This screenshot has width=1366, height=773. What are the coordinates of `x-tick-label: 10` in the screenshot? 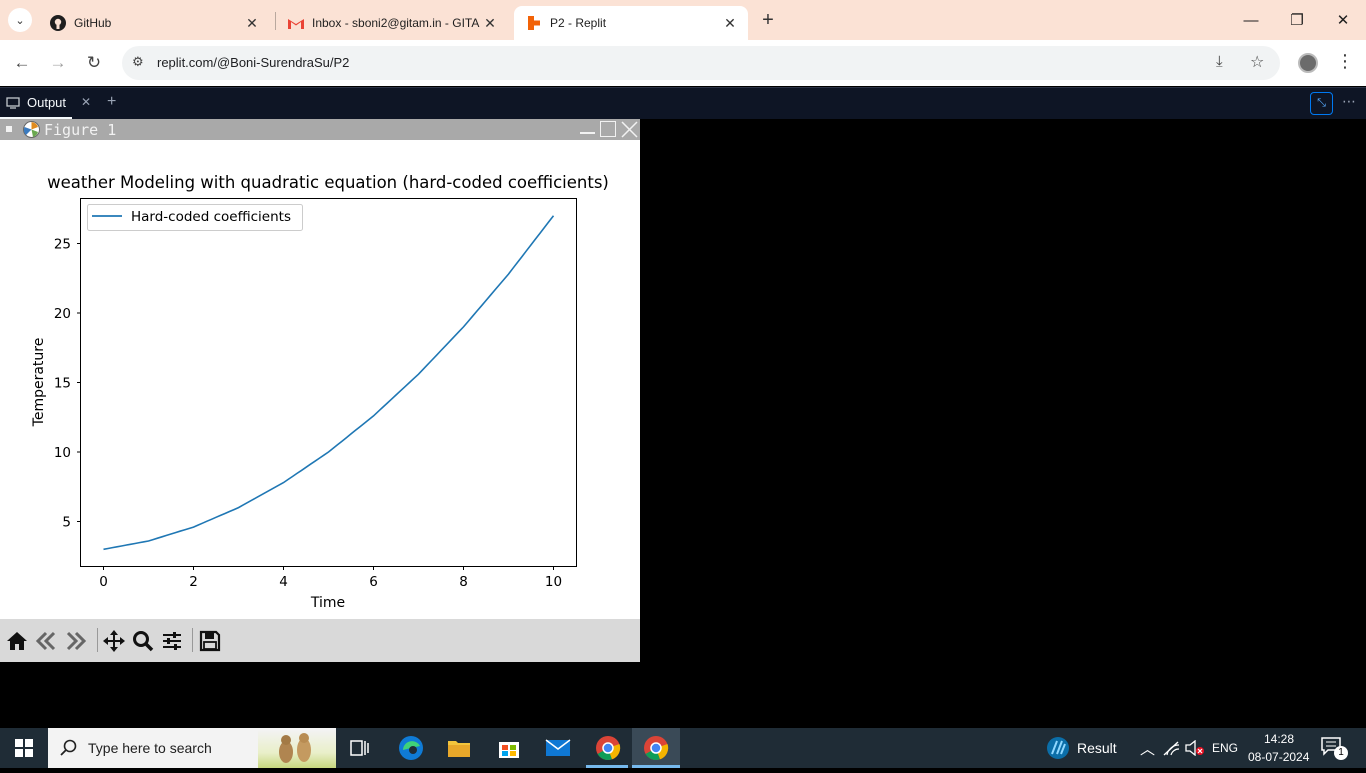 It's located at (553, 582).